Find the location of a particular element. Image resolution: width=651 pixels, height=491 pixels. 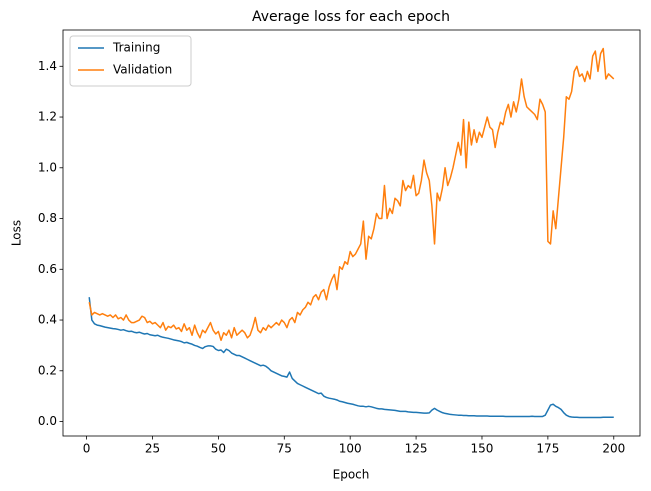

y-tick-label: 0.4 is located at coordinates (47, 320).